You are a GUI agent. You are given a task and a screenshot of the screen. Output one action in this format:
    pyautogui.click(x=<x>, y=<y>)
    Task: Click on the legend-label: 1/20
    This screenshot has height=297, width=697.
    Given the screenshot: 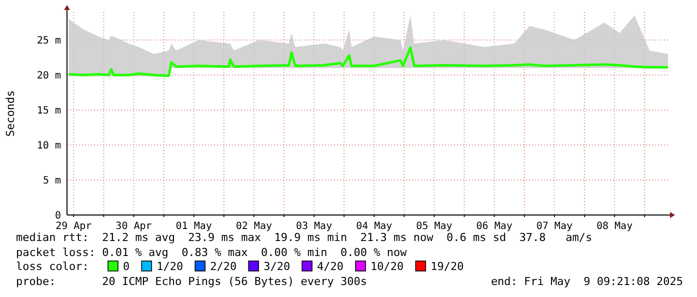 What is the action you would take?
    pyautogui.click(x=170, y=266)
    